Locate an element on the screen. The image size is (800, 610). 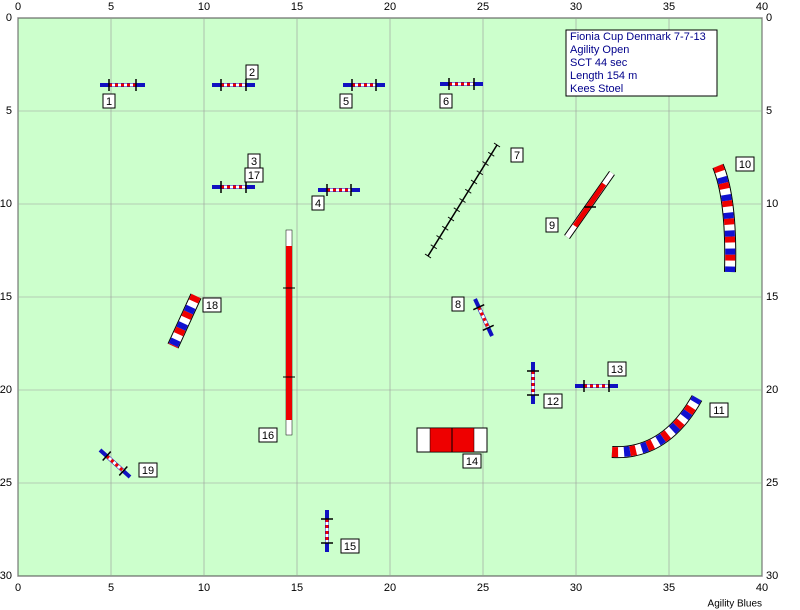
obstacle-label: 9 is located at coordinates (552, 226).